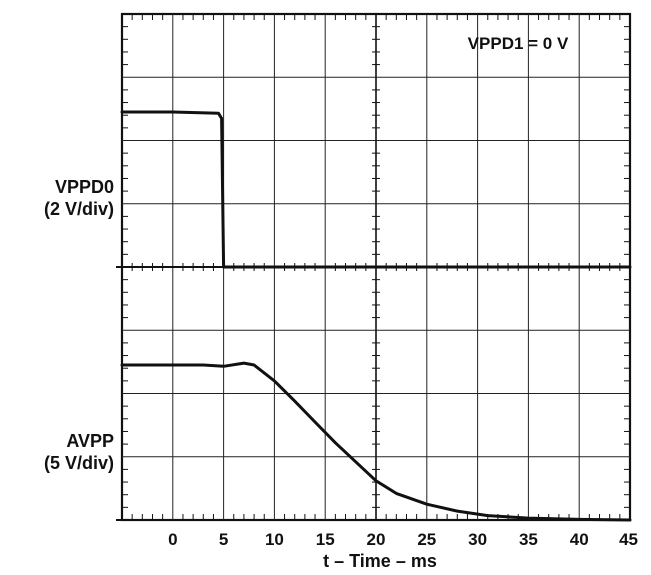 The image size is (651, 575). What do you see at coordinates (579, 539) in the screenshot?
I see `x-tick-label: 40` at bounding box center [579, 539].